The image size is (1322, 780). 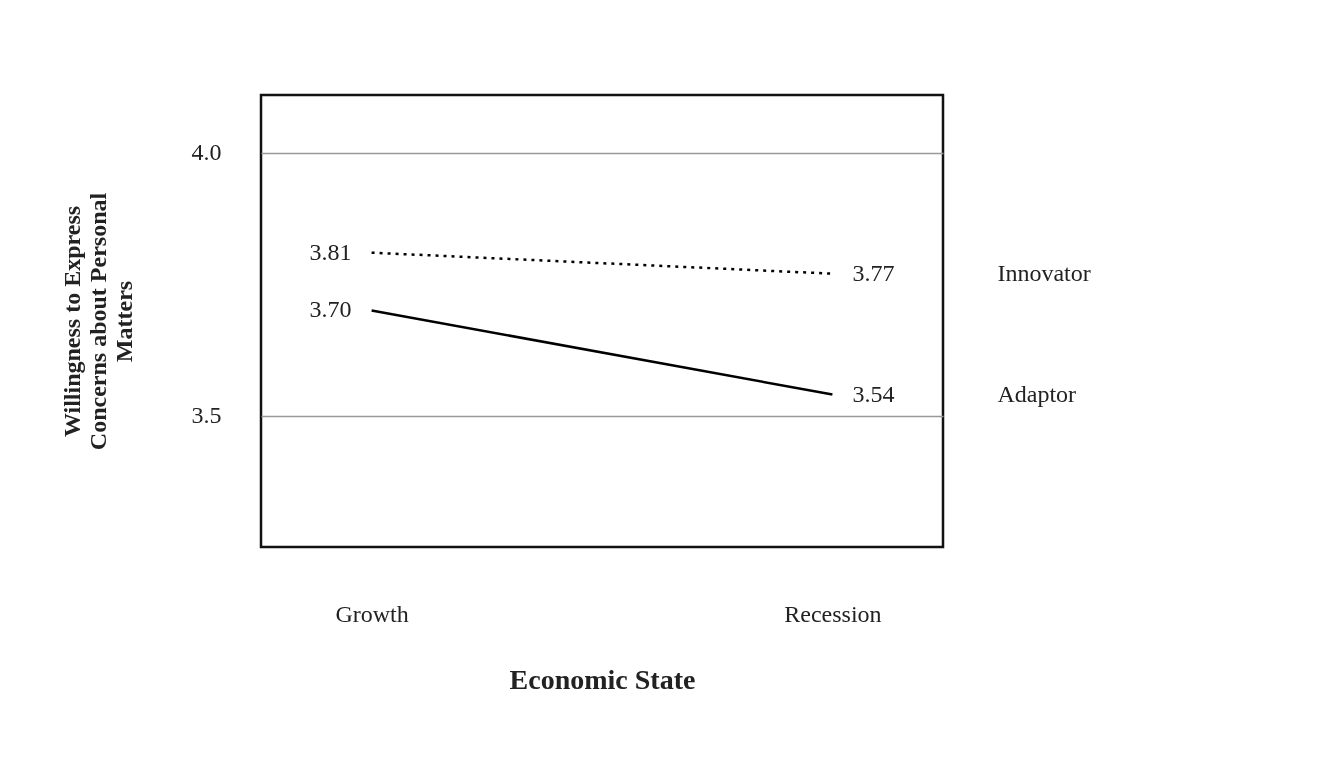 I want to click on x-axis-title: Economic State, so click(x=602, y=679).